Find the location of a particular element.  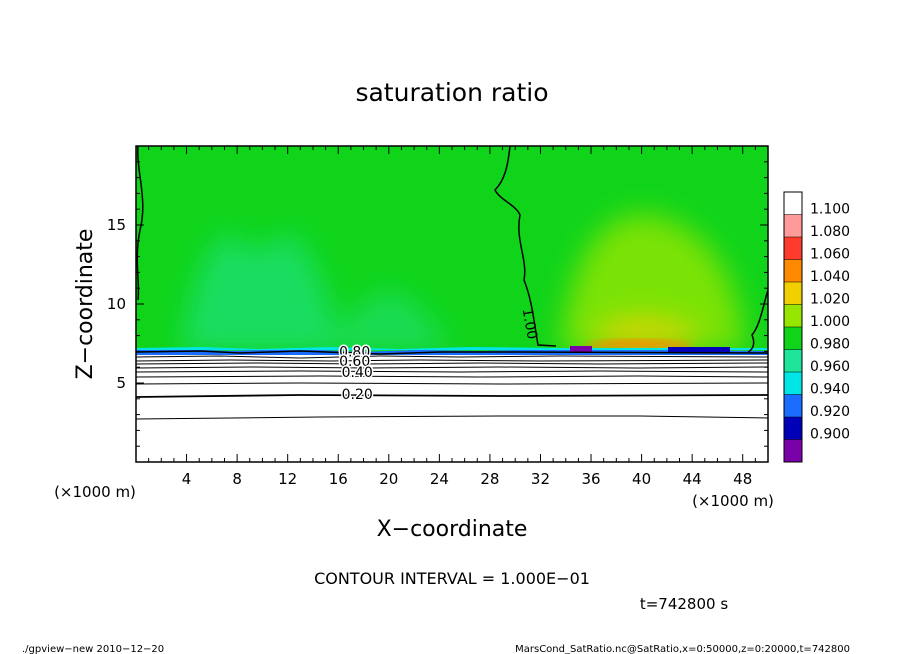

contour-label: 0.20 is located at coordinates (357, 395).